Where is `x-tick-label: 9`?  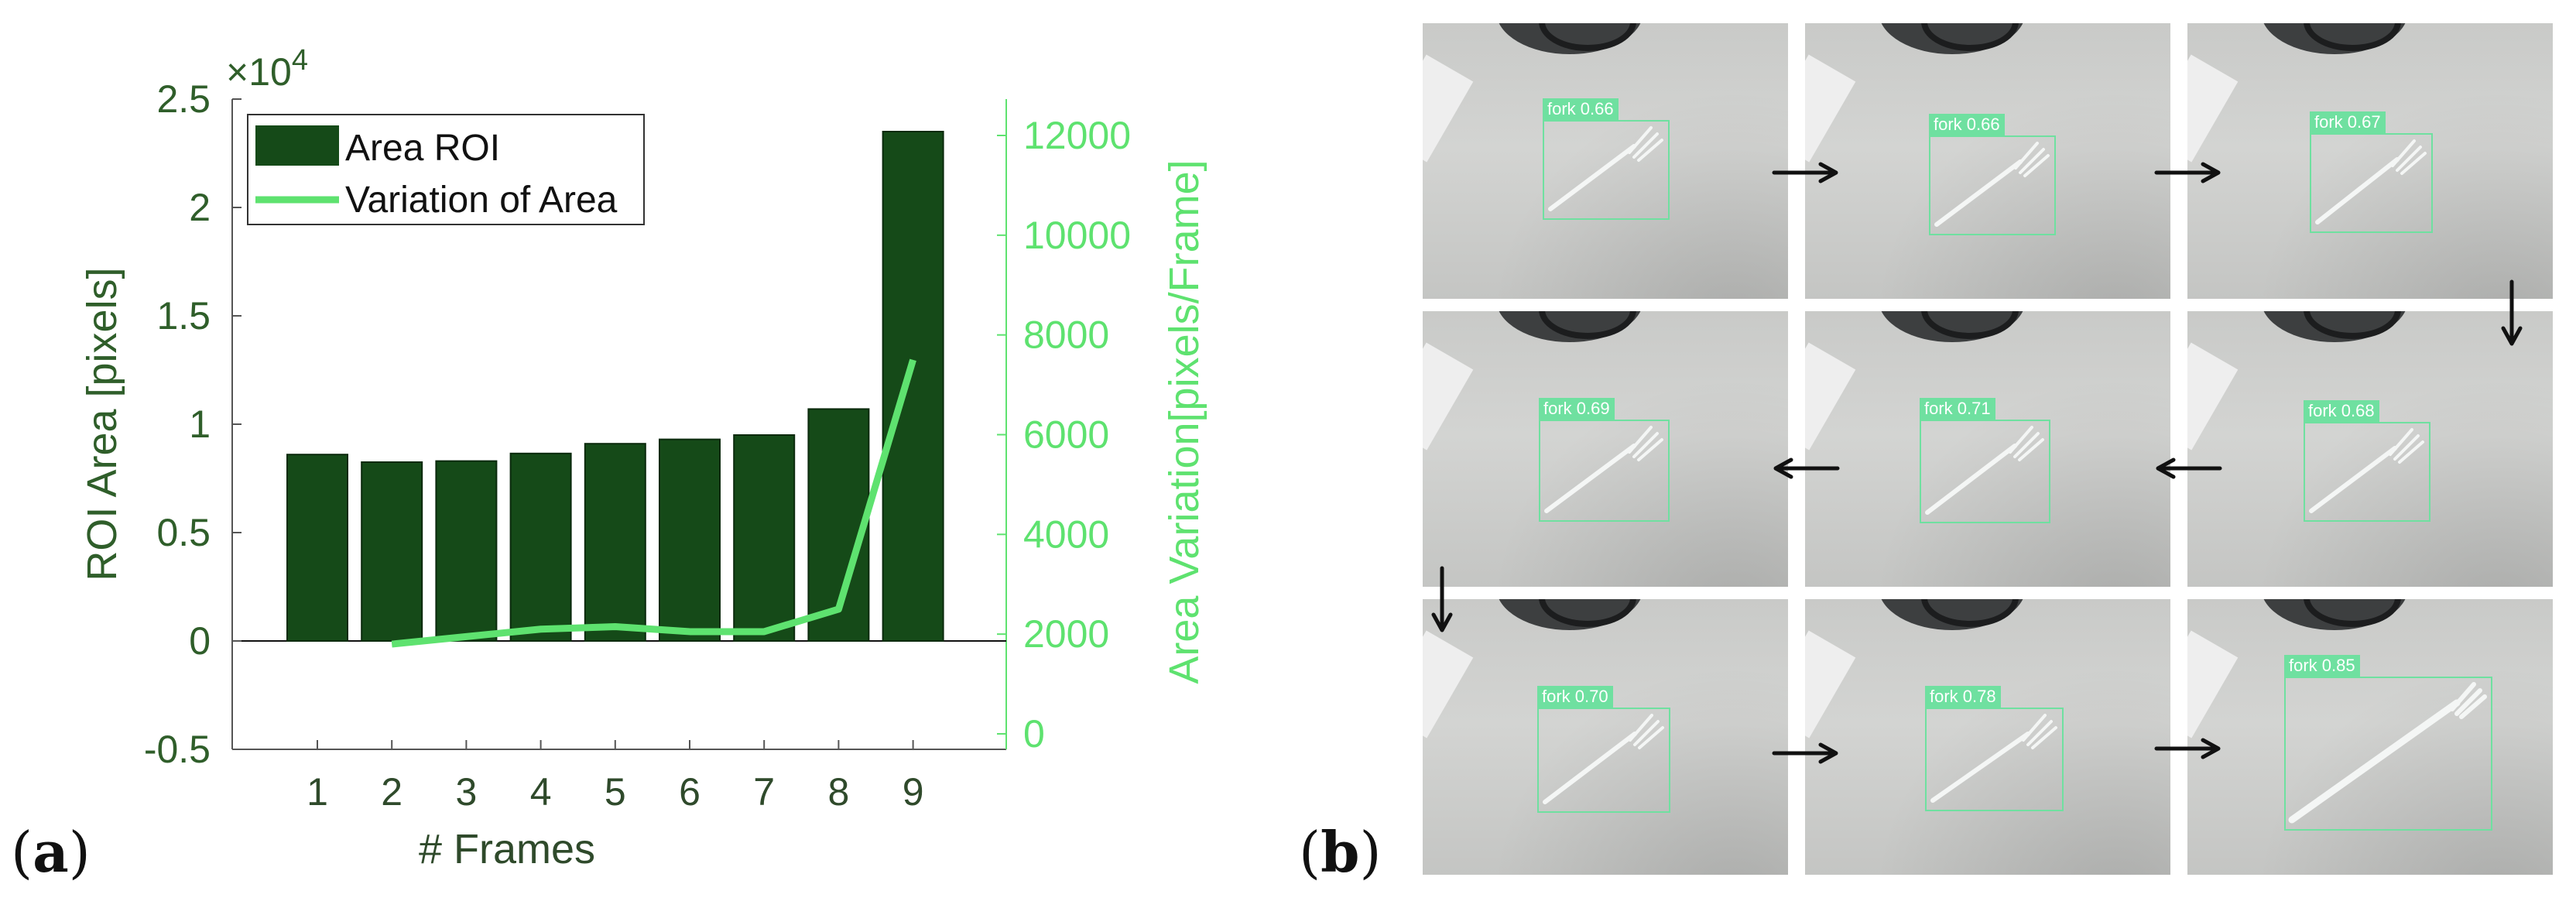 x-tick-label: 9 is located at coordinates (913, 792).